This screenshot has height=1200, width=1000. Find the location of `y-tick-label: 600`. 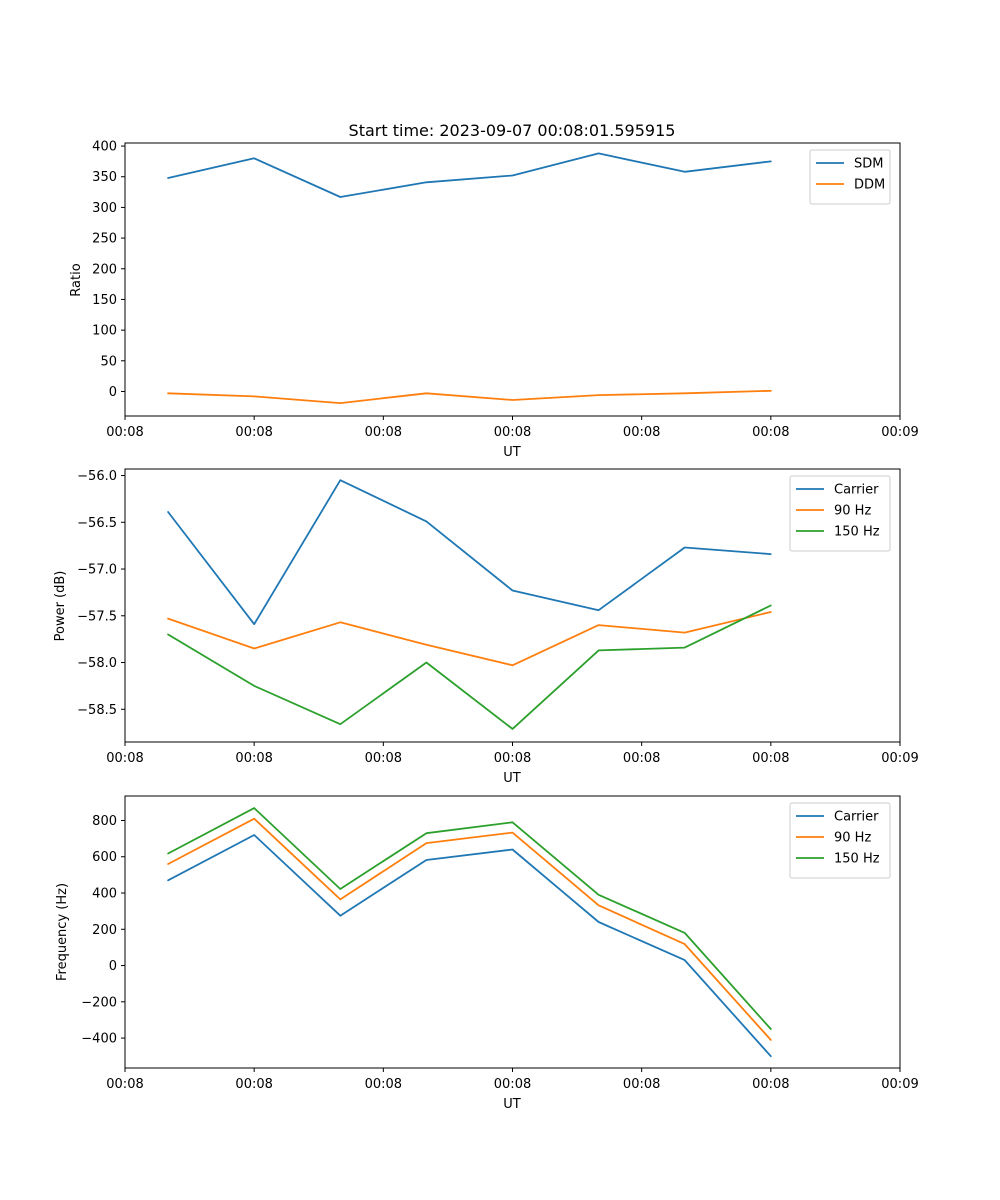

y-tick-label: 600 is located at coordinates (104, 857).